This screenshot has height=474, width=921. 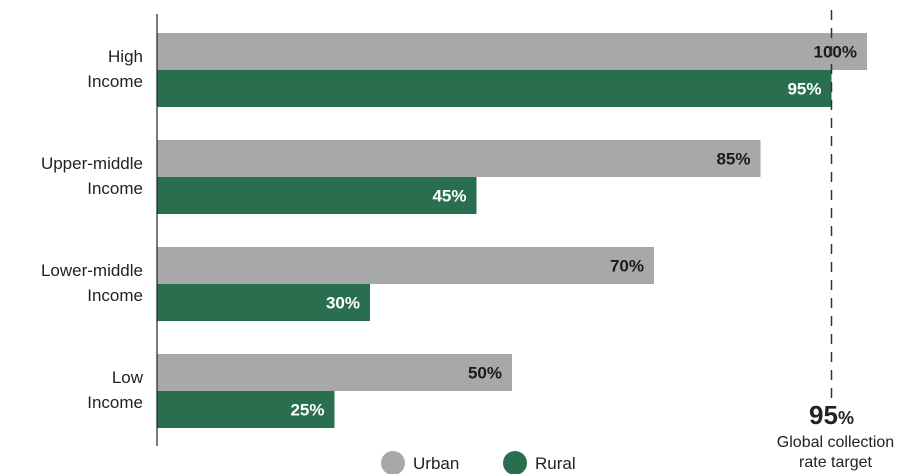 What do you see at coordinates (92, 270) in the screenshot?
I see `category-label-lower-middle-income-line-1: Lower-middle` at bounding box center [92, 270].